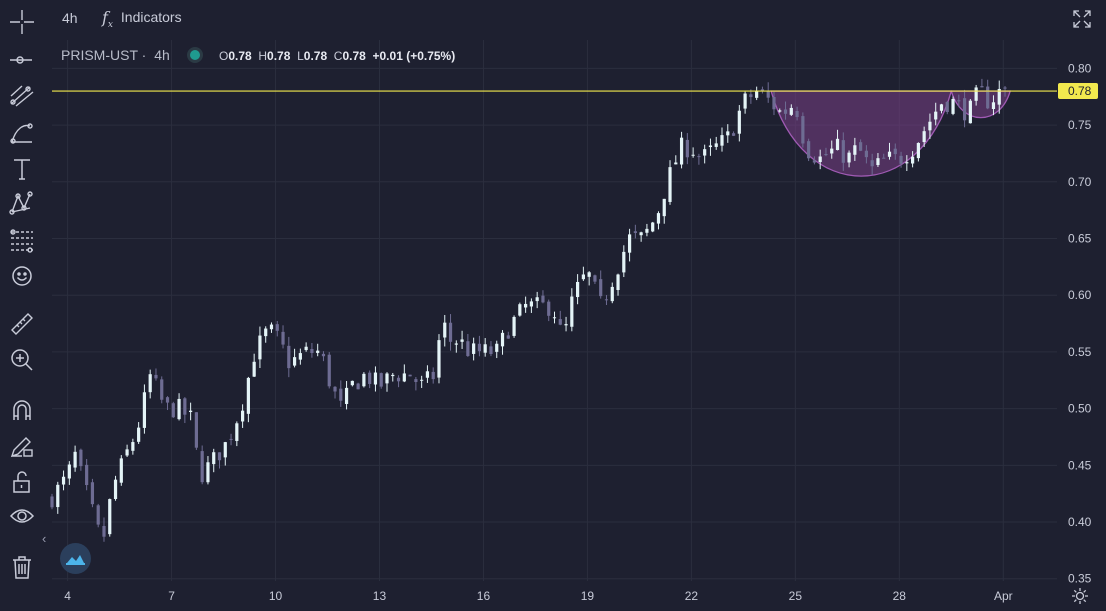  What do you see at coordinates (142, 19) in the screenshot?
I see `indicators-button: fx Indicators` at bounding box center [142, 19].